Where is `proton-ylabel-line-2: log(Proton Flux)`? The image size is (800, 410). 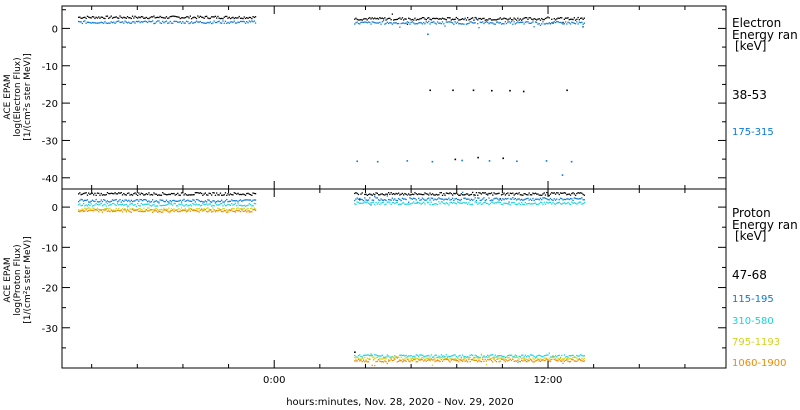
proton-ylabel-line-2: log(Proton Flux) is located at coordinates (18, 279).